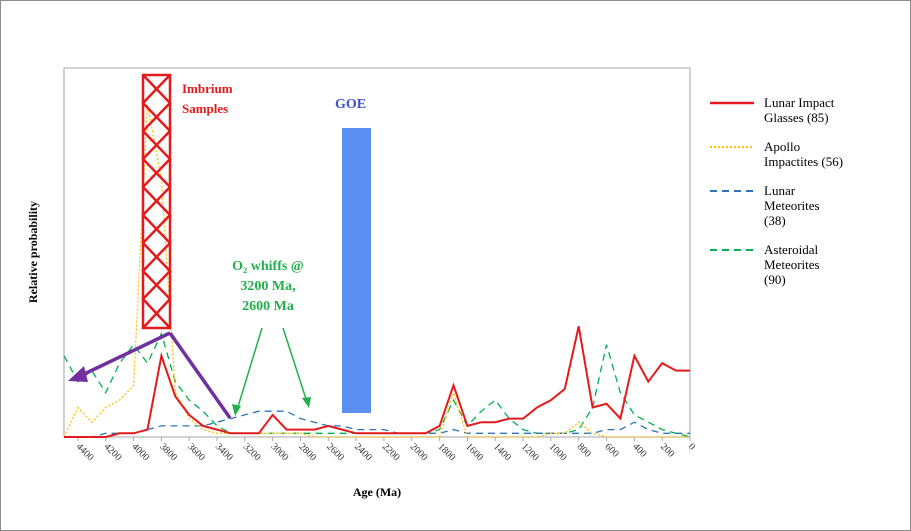 Image resolution: width=911 pixels, height=531 pixels. What do you see at coordinates (205, 108) in the screenshot?
I see `annotation: Samples` at bounding box center [205, 108].